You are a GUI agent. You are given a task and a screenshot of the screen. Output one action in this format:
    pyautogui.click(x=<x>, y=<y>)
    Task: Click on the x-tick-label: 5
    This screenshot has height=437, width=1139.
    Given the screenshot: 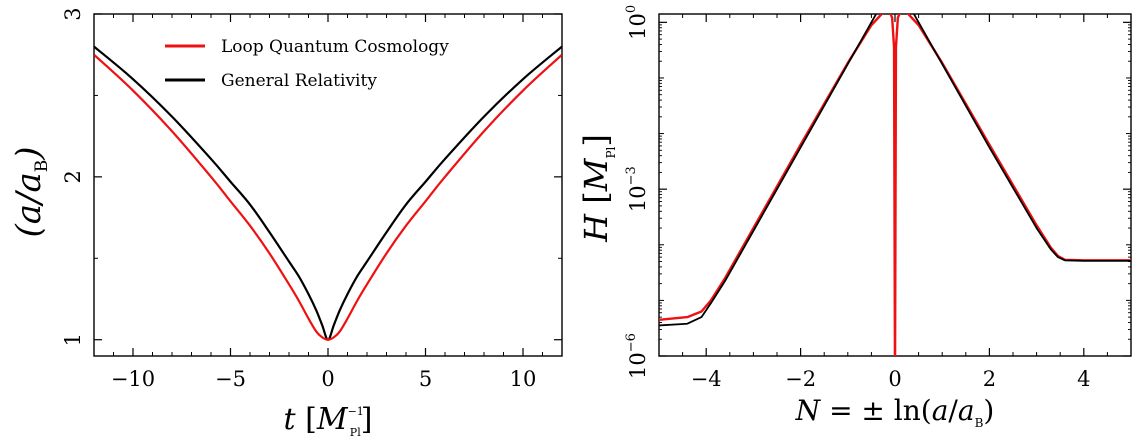 What is the action you would take?
    pyautogui.click(x=425, y=379)
    